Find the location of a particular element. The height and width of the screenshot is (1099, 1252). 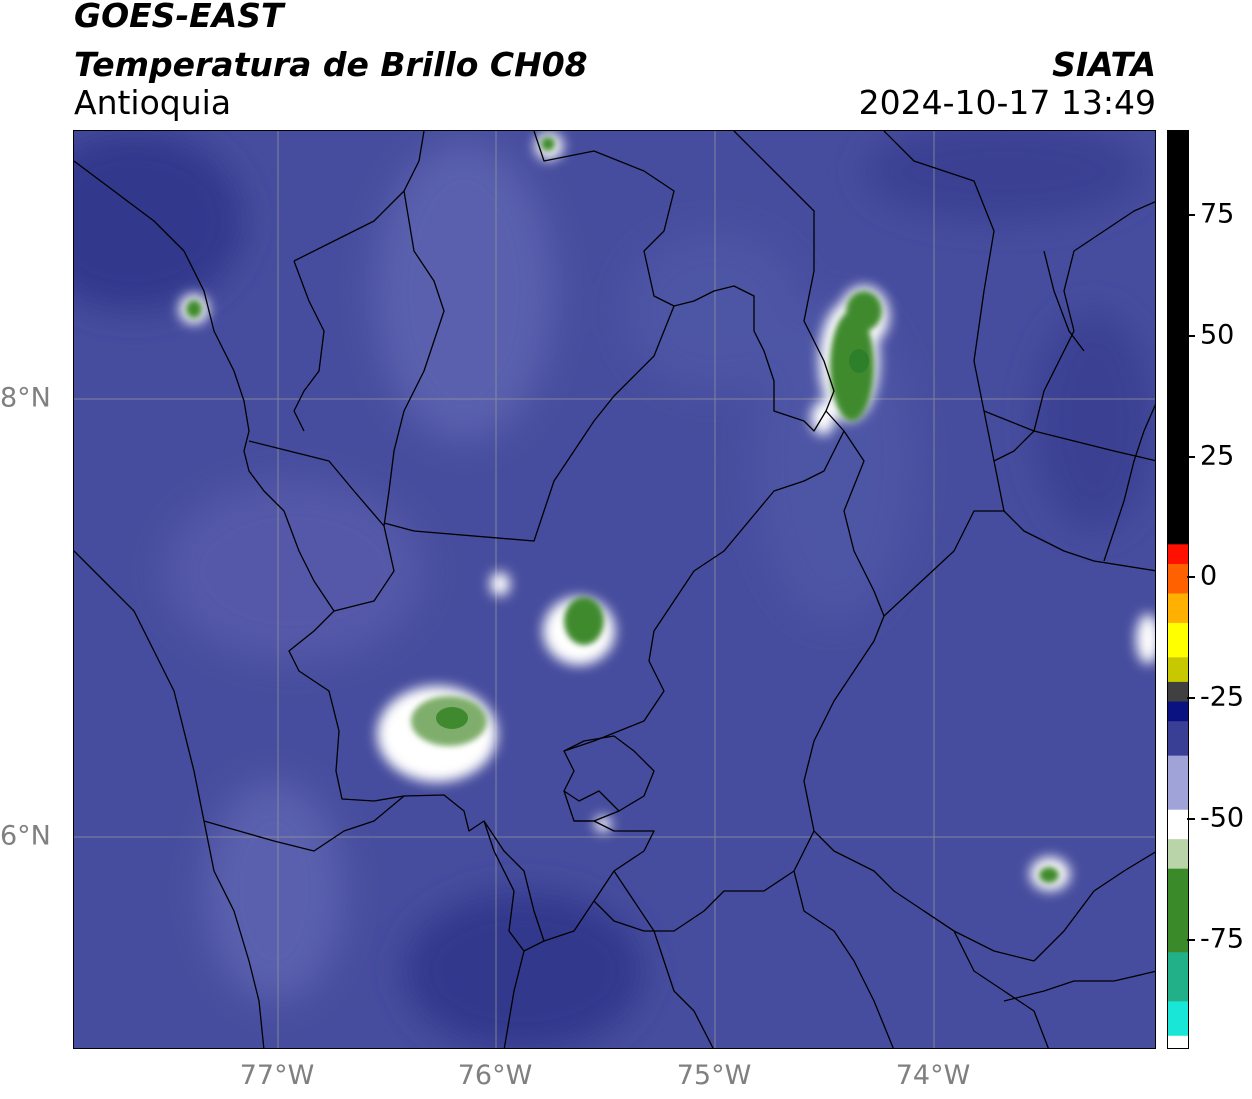

colorbar-label: -75 is located at coordinates (1222, 939).